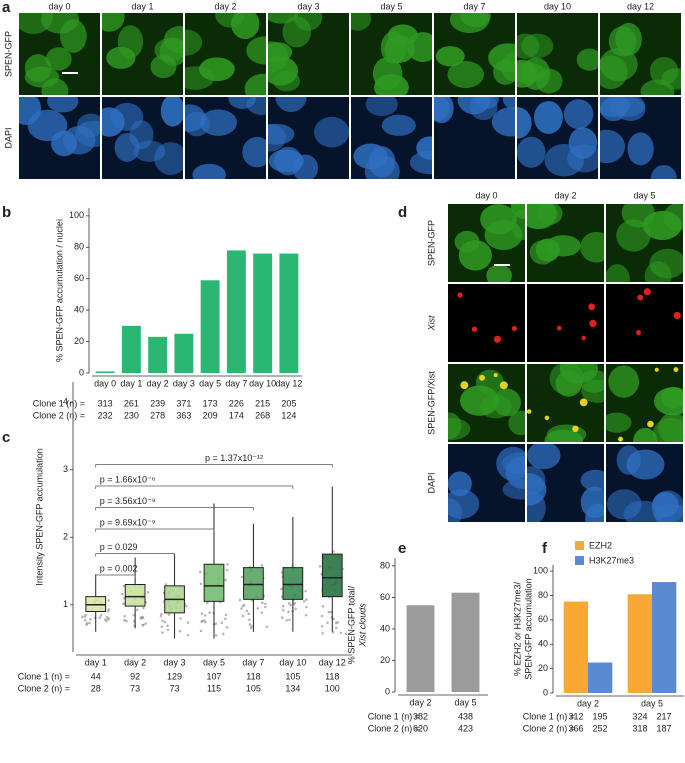 Image resolution: width=685 pixels, height=763 pixels. I want to click on column-label: day 0, so click(486, 195).